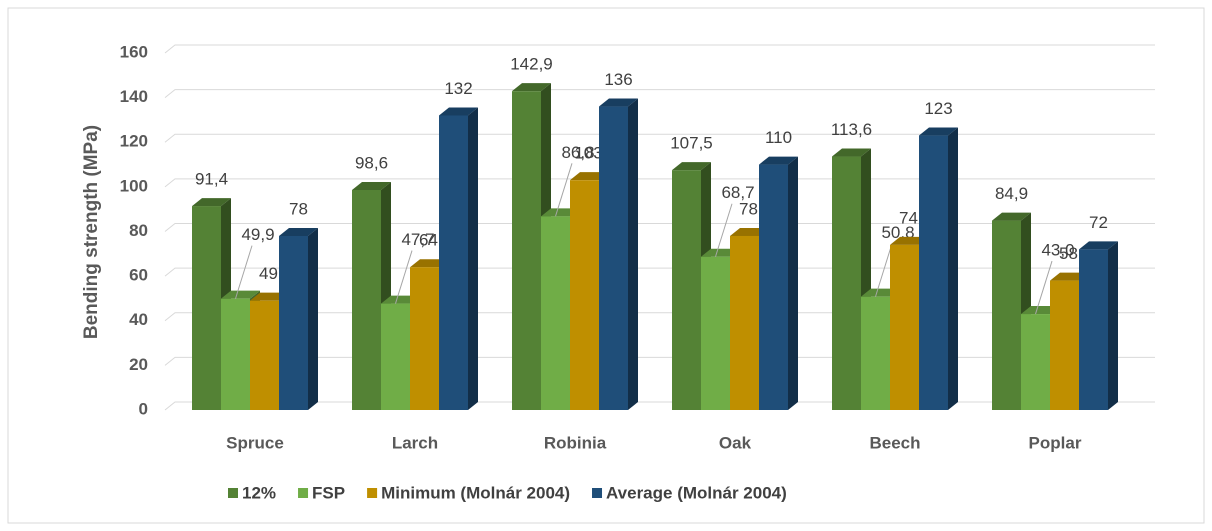 The height and width of the screenshot is (531, 1212). I want to click on data-label: 47,7, so click(417, 239).